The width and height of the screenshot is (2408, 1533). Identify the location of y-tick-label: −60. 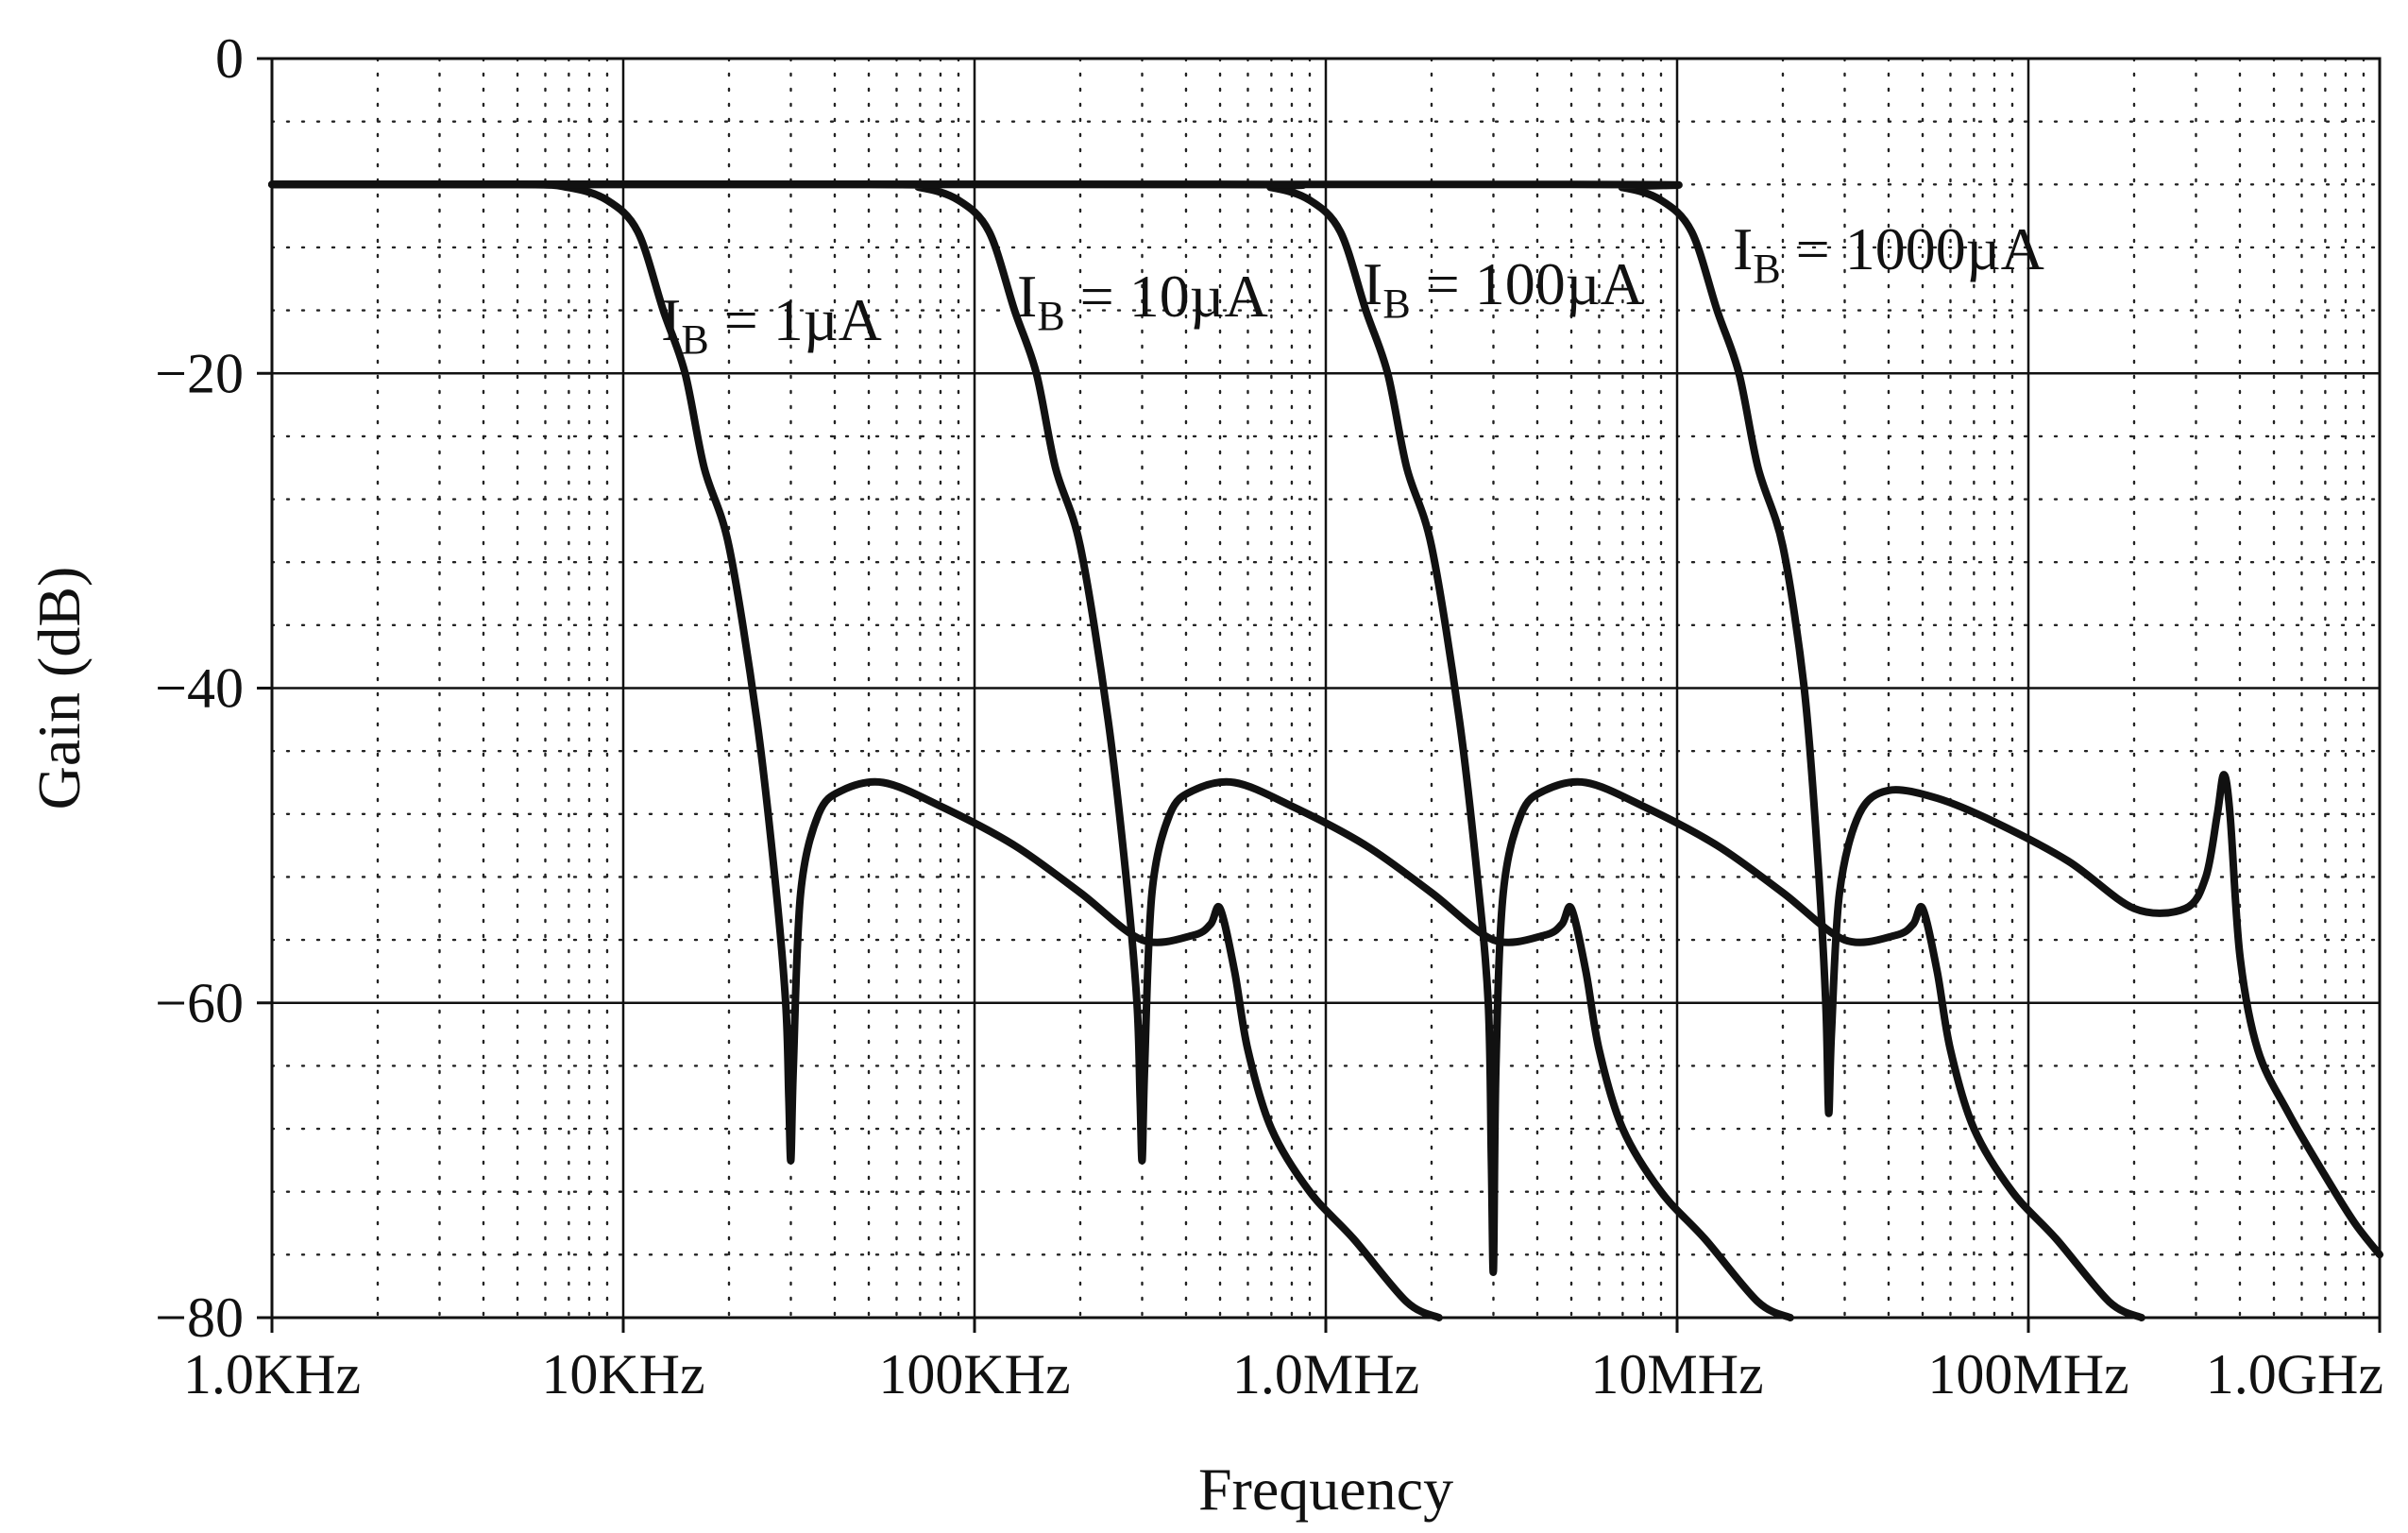
(199, 1003).